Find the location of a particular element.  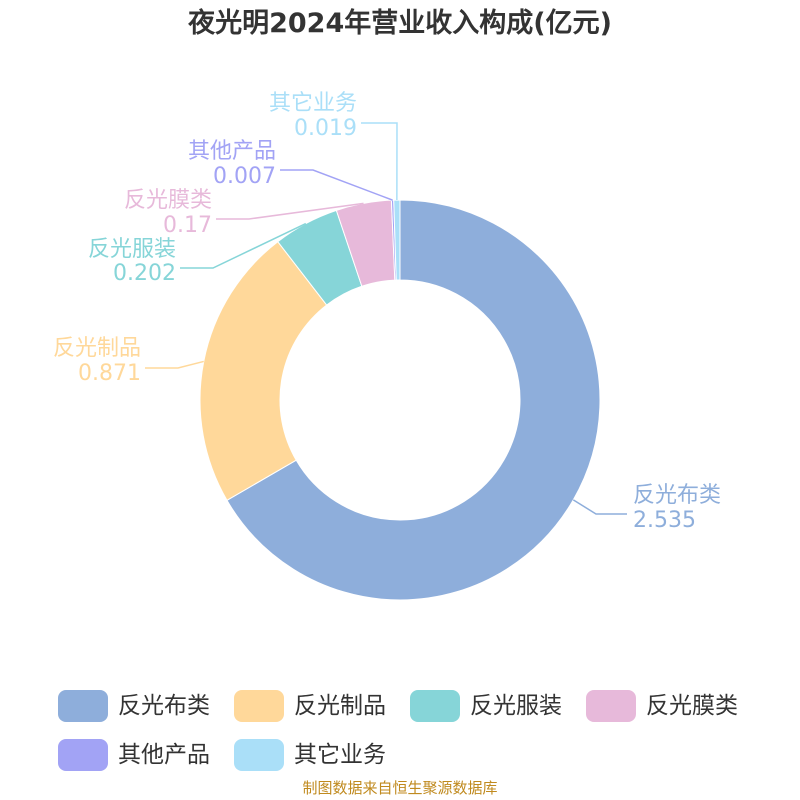

legend-item-6: 其它业务 is located at coordinates (310, 755).